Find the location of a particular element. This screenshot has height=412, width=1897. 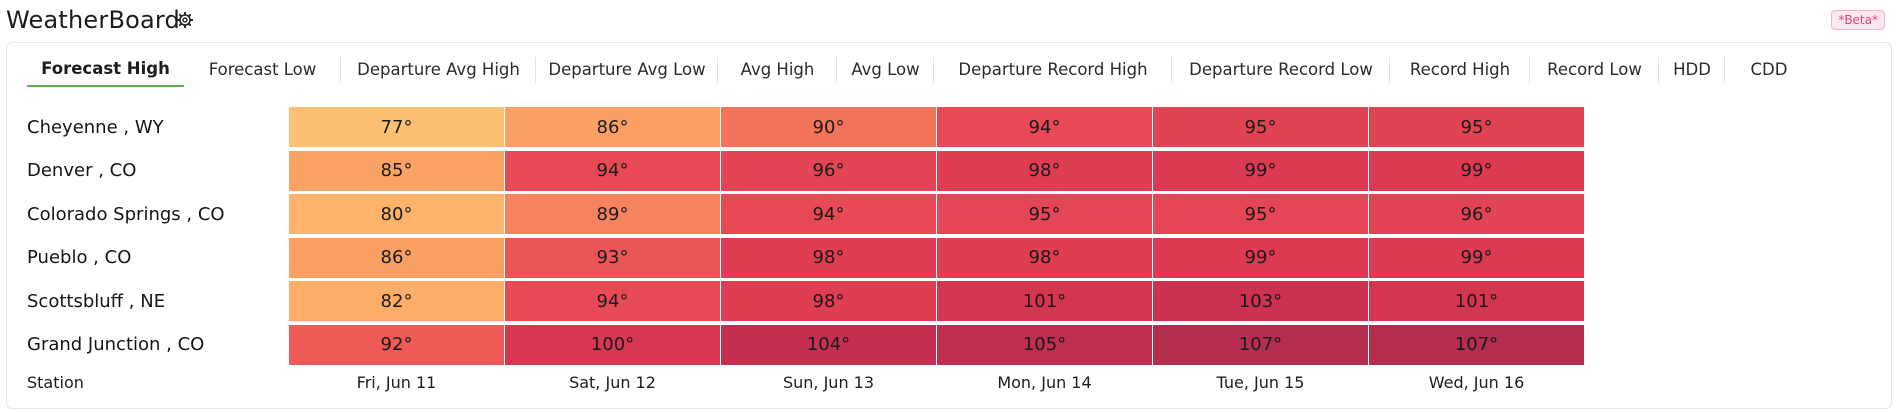

tab-label: Forecast High is located at coordinates (105, 68).